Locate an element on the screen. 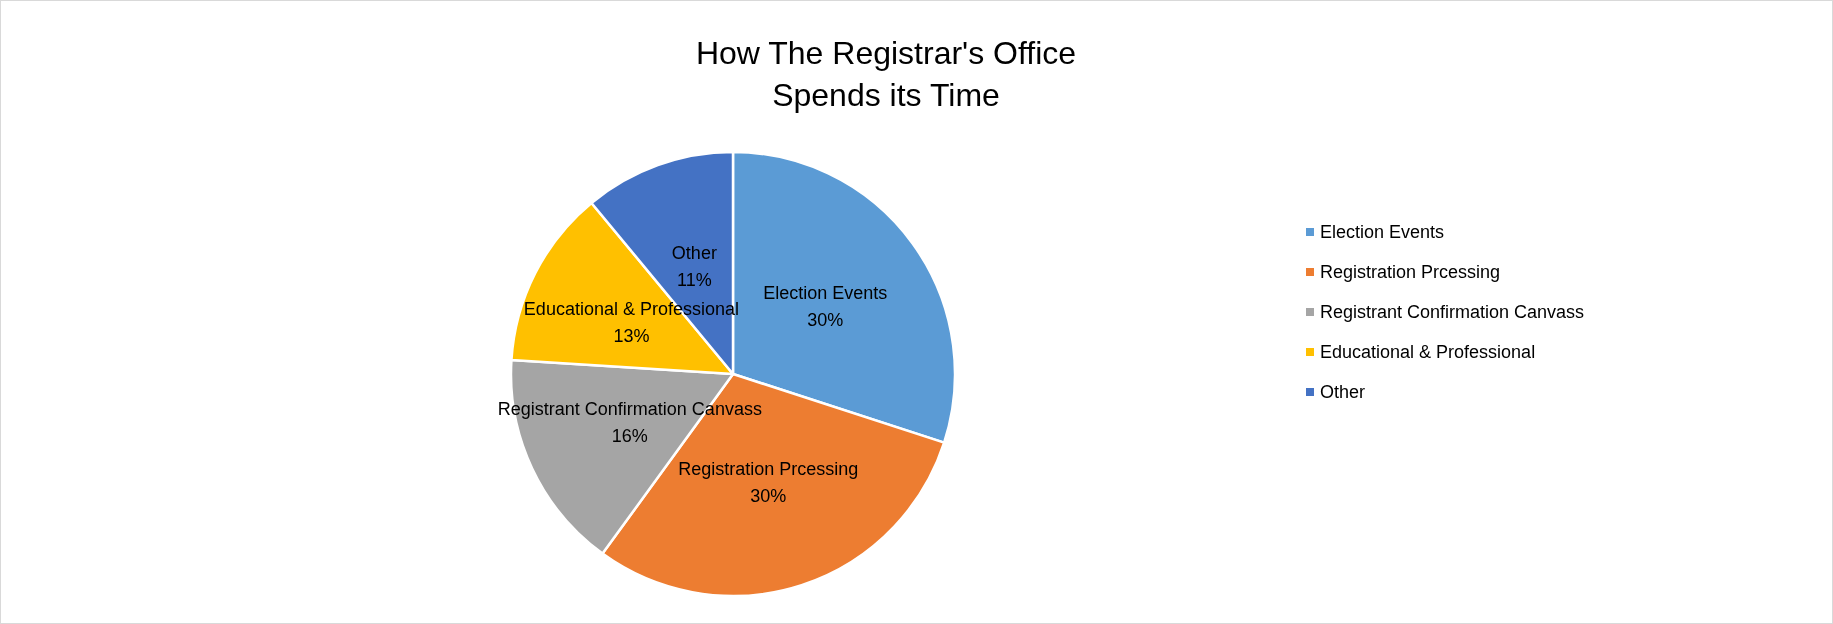 This screenshot has width=1833, height=624. legend-label: Registrant Confirmation Canvass is located at coordinates (1452, 312).